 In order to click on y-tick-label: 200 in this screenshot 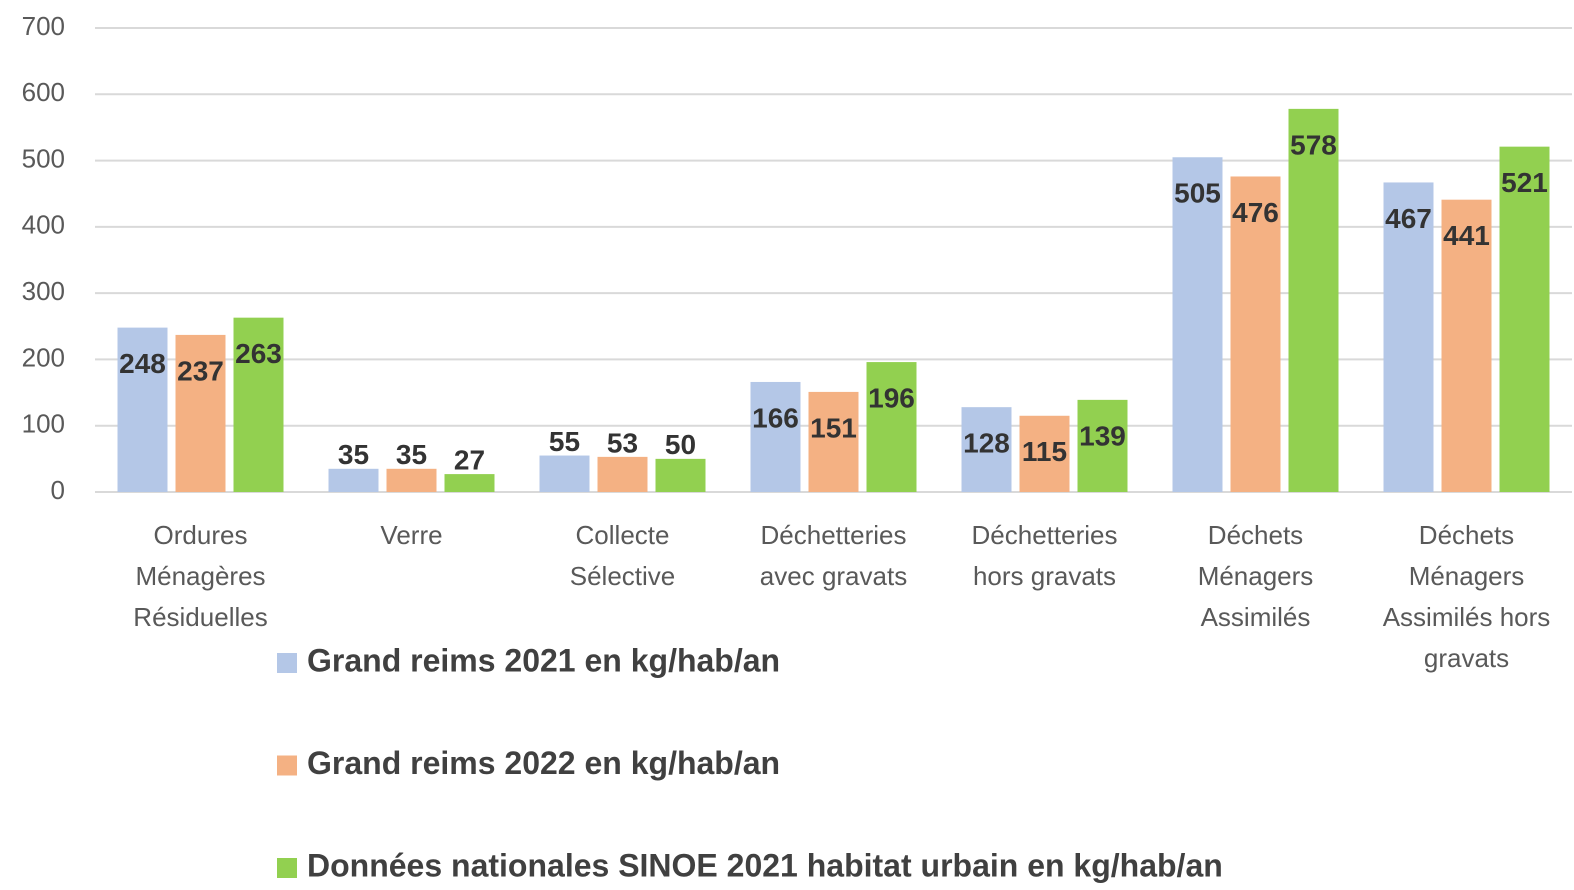, I will do `click(43, 357)`.